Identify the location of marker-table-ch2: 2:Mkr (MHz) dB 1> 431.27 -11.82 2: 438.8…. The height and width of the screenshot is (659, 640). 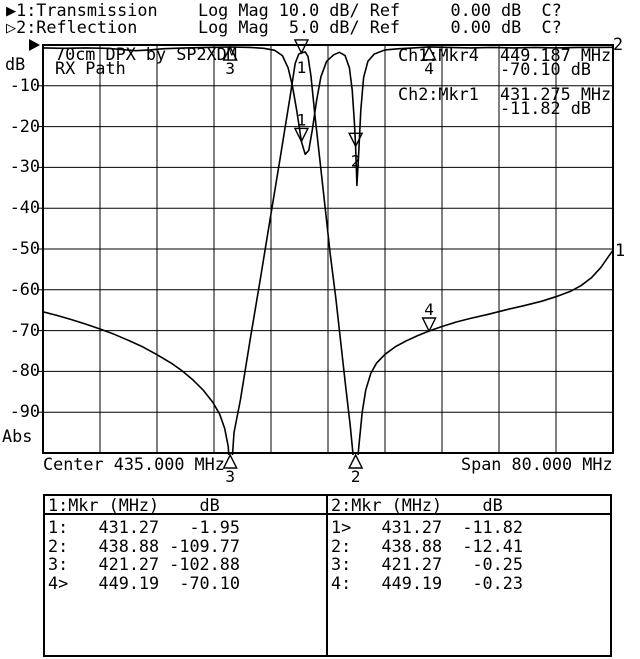
(469, 575).